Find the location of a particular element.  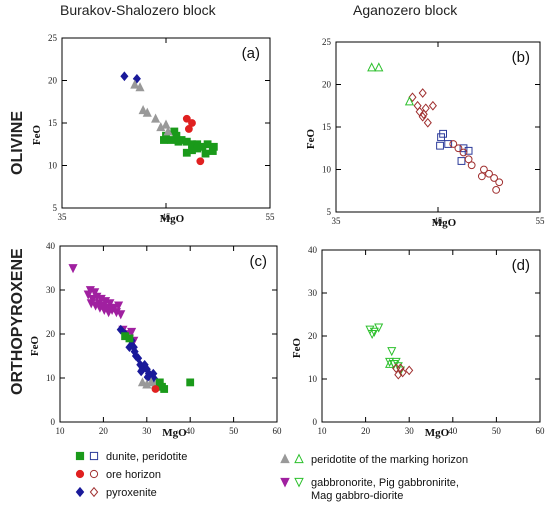

row-header-orthopyroxene: ORTHOPYROXENE is located at coordinates (17, 321).